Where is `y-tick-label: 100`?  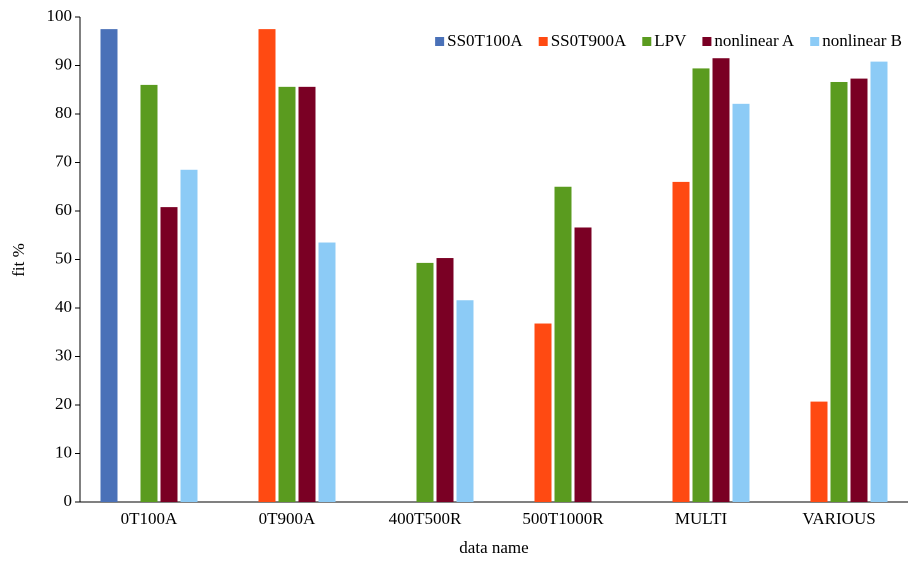
y-tick-label: 100 is located at coordinates (60, 15).